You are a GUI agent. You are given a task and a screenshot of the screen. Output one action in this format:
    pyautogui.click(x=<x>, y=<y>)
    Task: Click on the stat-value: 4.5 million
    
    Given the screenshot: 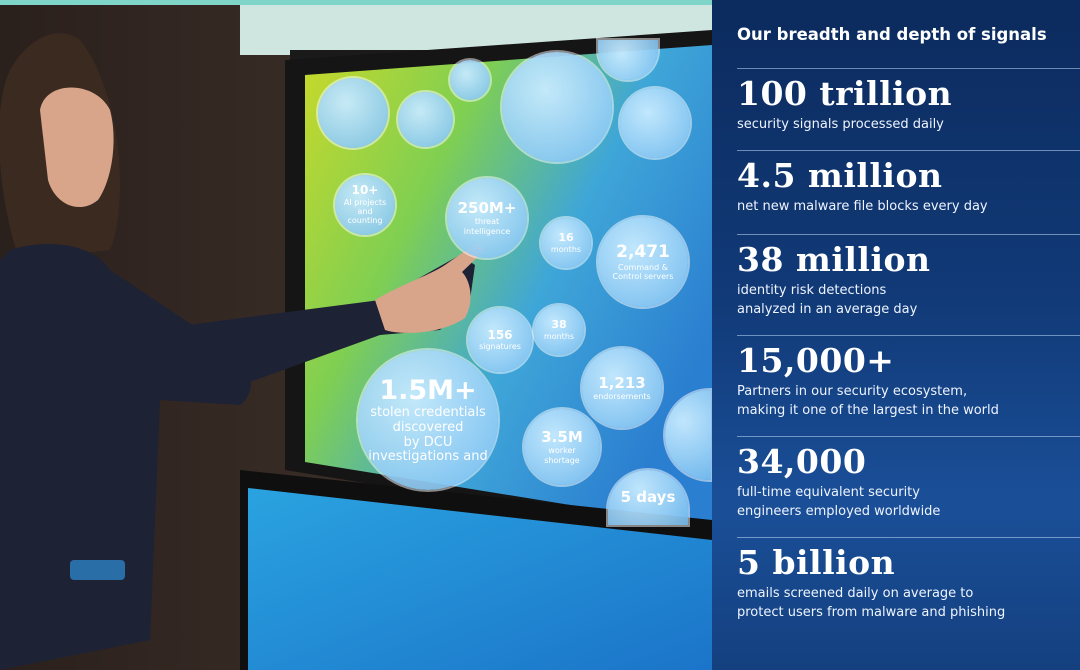 What is the action you would take?
    pyautogui.click(x=840, y=175)
    